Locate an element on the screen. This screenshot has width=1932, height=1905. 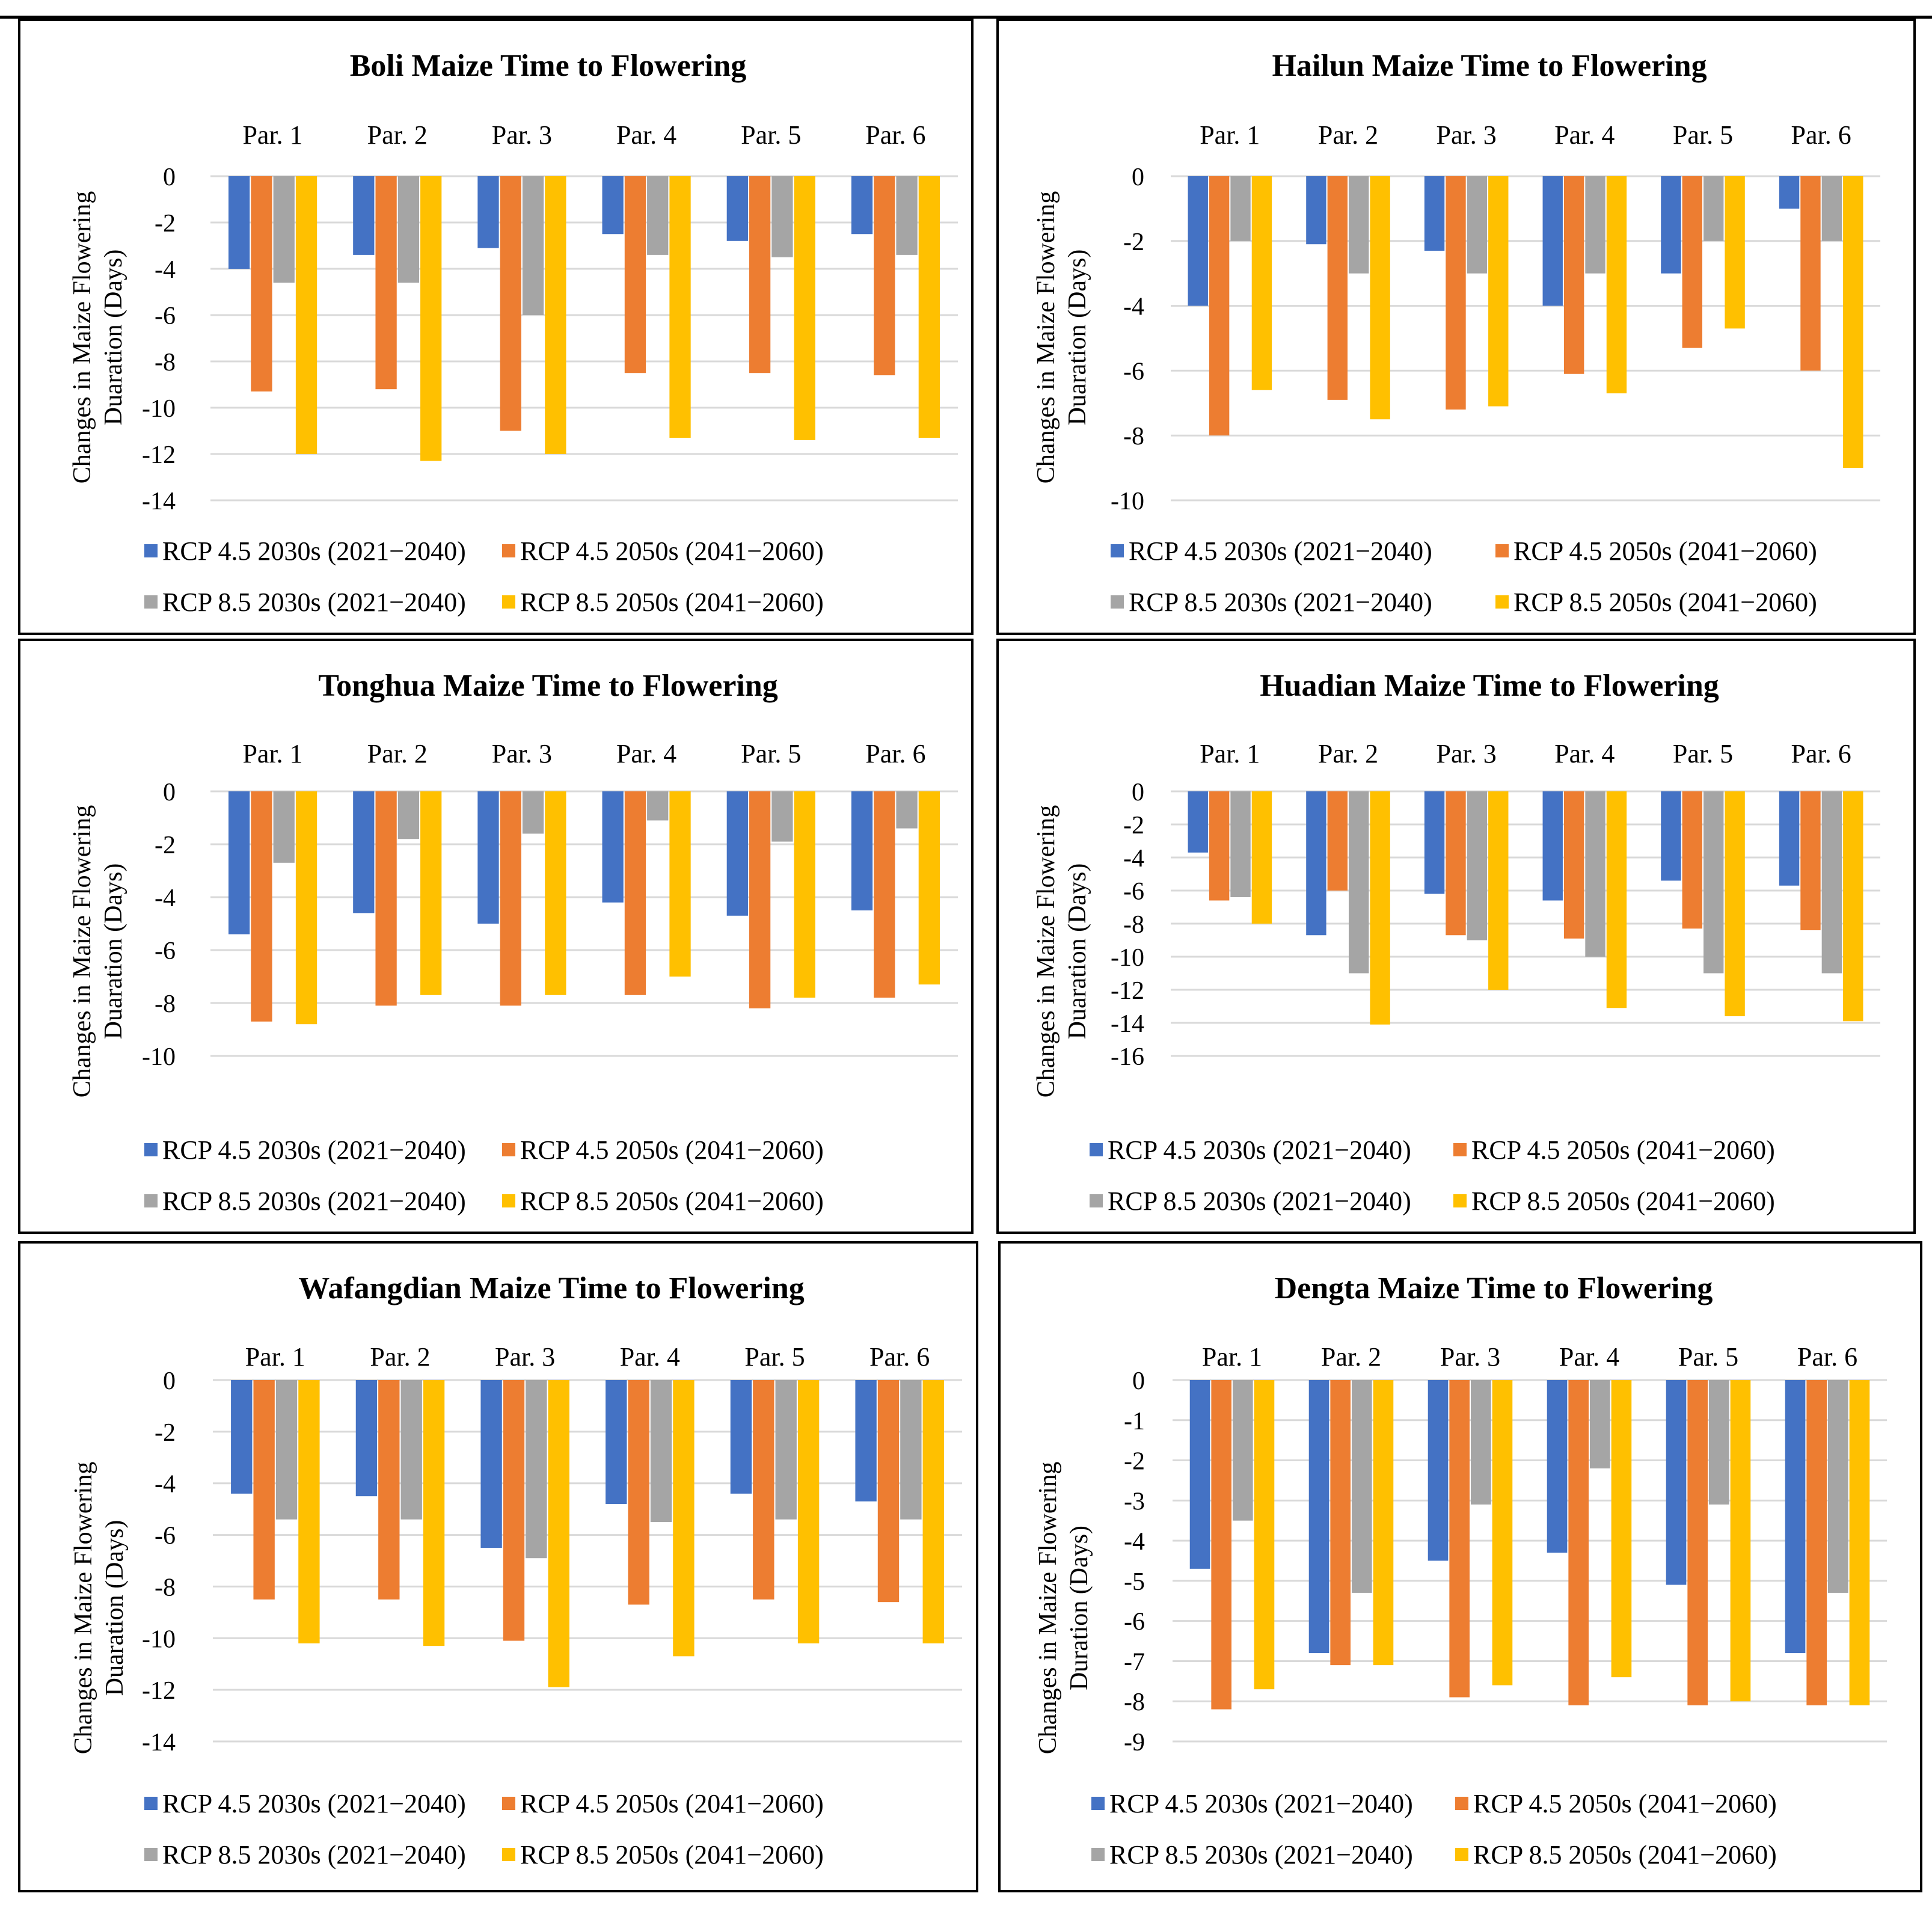
bar-tonghua-par6-s4 is located at coordinates (929, 888).